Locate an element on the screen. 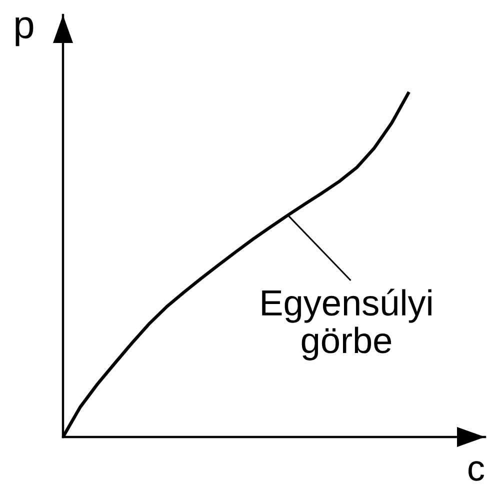  x-axis-title: c is located at coordinates (476, 471).